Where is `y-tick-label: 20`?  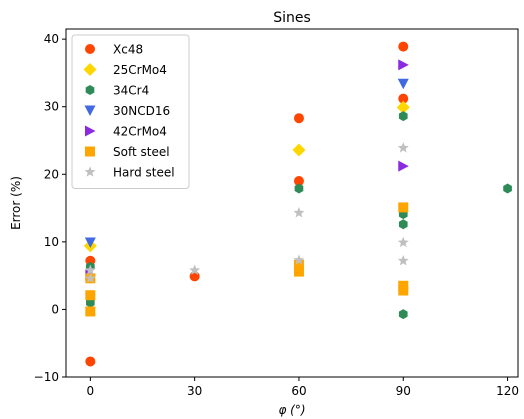 y-tick-label: 20 is located at coordinates (51, 174).